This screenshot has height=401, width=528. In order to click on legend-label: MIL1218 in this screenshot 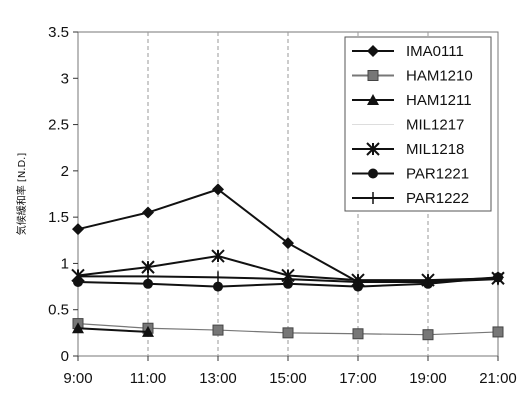, I will do `click(435, 149)`.